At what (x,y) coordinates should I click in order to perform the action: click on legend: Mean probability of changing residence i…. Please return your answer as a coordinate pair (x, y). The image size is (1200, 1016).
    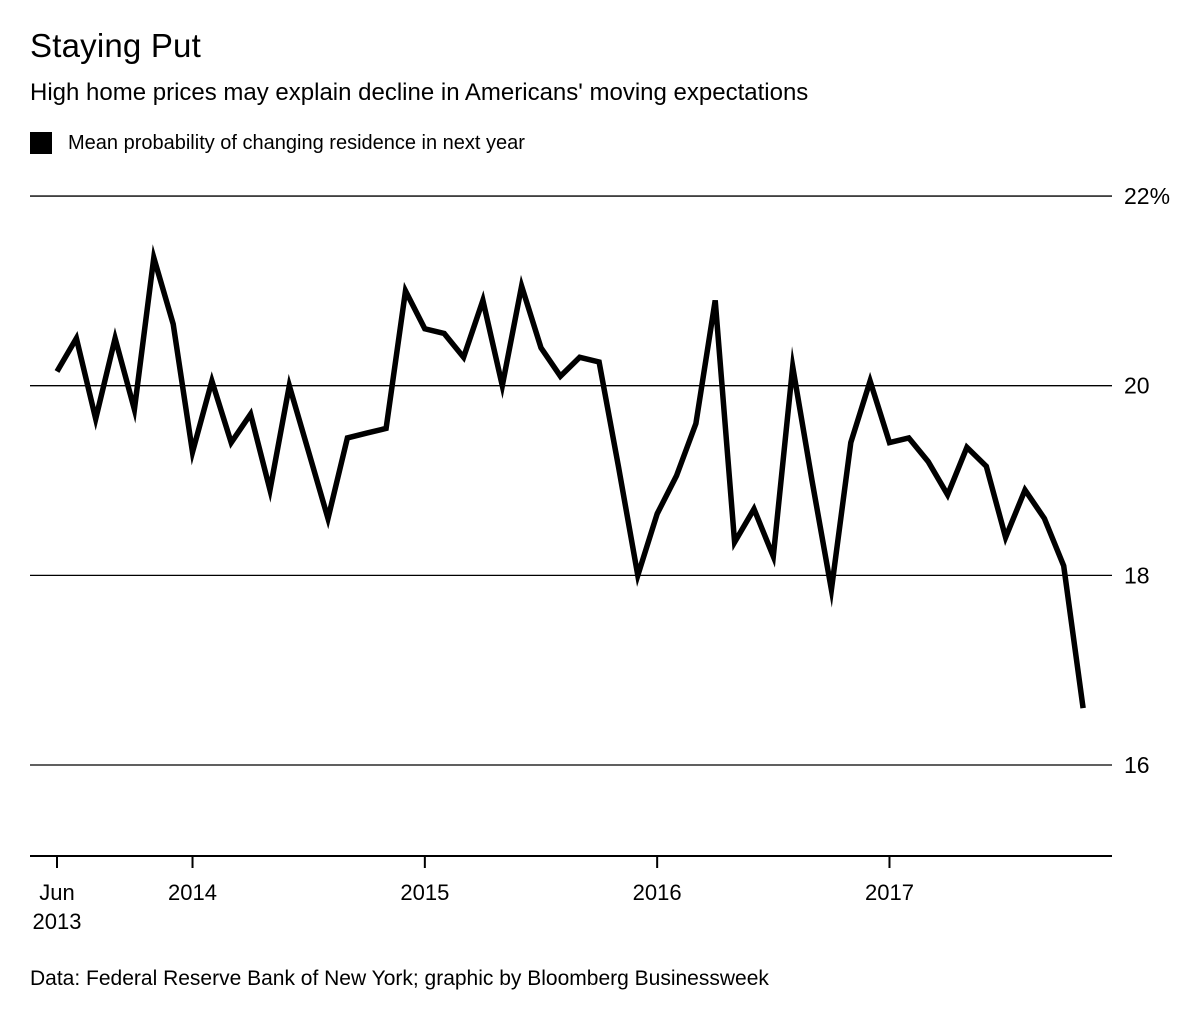
    Looking at the image, I should click on (277, 143).